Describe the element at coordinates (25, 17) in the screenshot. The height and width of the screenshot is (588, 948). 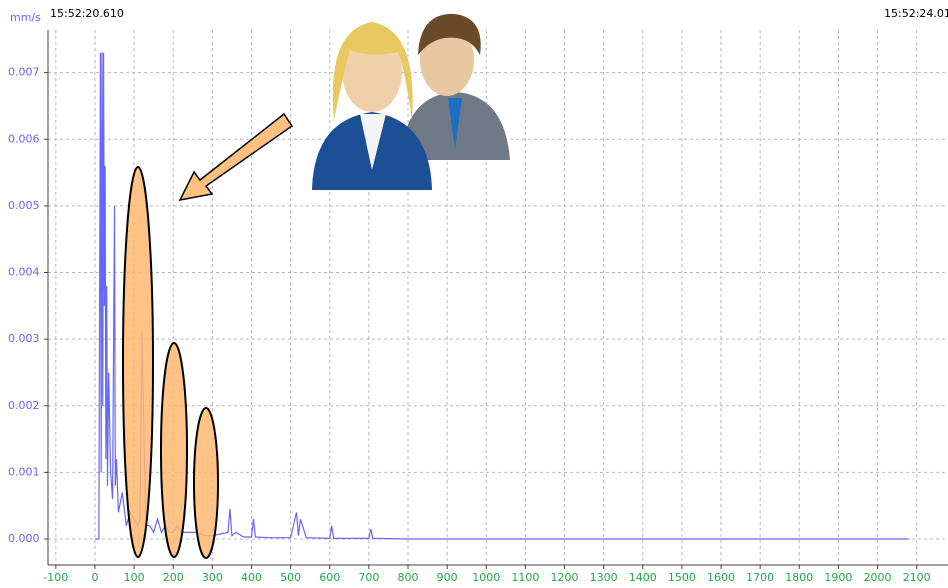
I see `y-unit: mm/s` at that location.